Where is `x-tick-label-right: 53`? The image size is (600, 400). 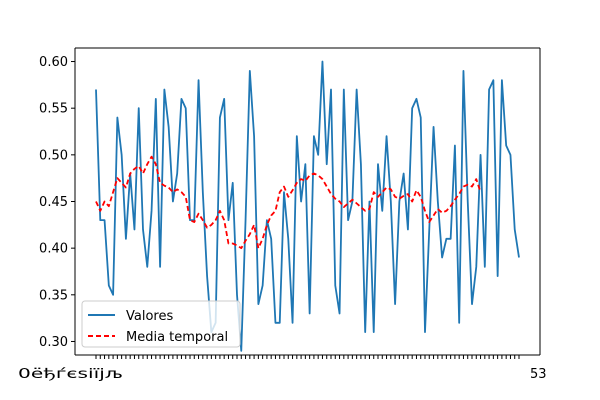
x-tick-label-right: 53 is located at coordinates (538, 374).